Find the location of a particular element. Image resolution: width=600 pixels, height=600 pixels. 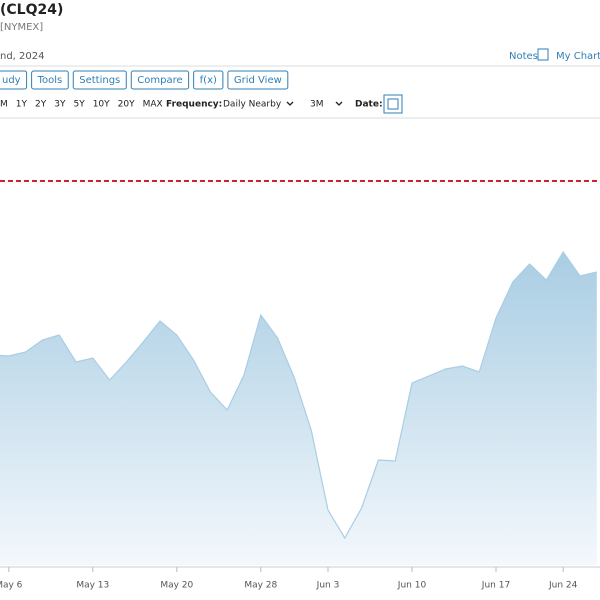

toolbar-text: Frequency: is located at coordinates (194, 105).